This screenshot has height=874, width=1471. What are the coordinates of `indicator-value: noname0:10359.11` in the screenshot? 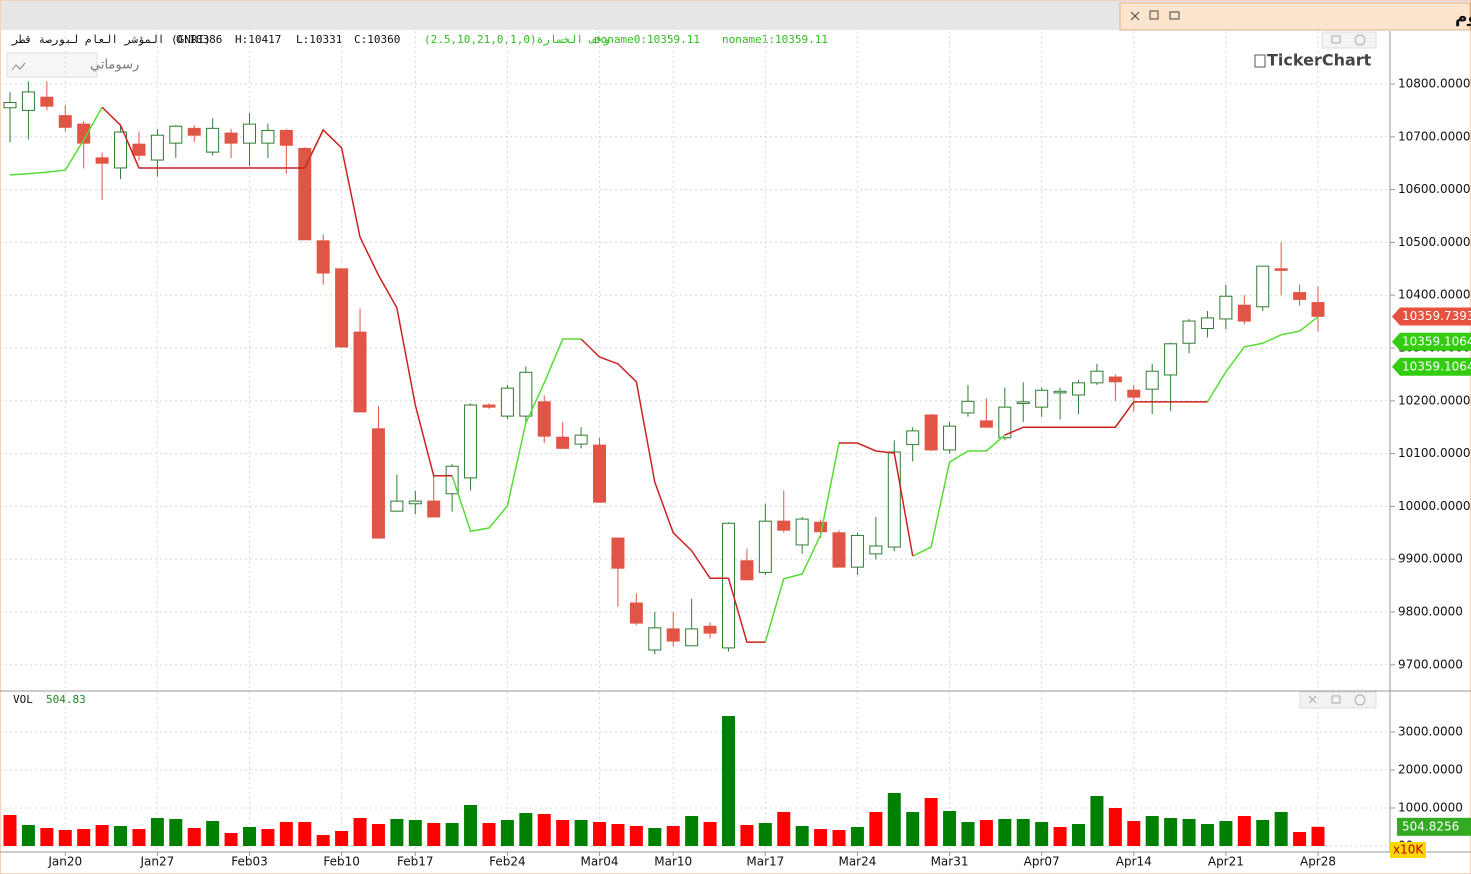 It's located at (647, 39).